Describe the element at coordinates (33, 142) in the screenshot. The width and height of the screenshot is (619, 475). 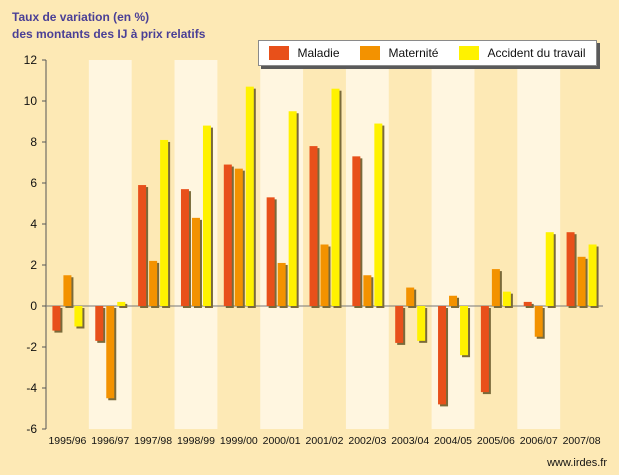
I see `y-tick-label: 8` at that location.